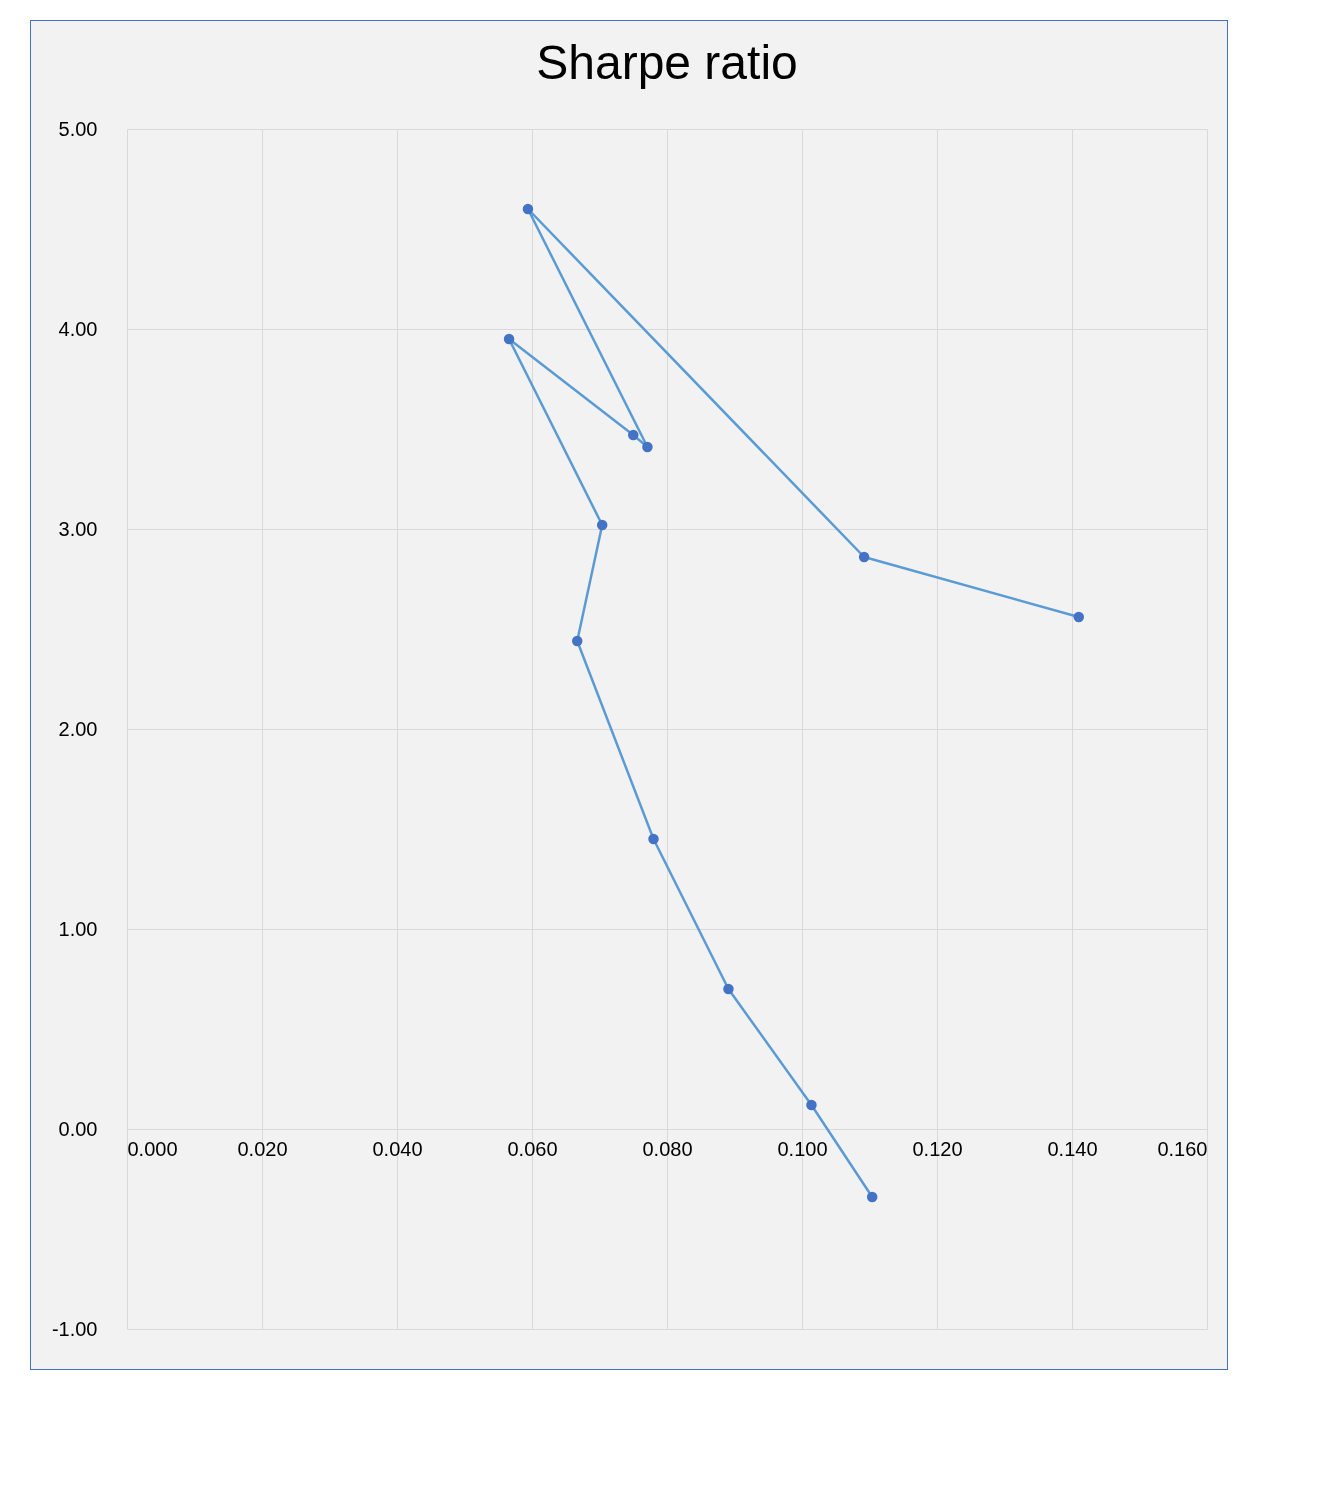 The height and width of the screenshot is (1508, 1317). Describe the element at coordinates (152, 1148) in the screenshot. I see `x-tick-label: 0.000` at that location.